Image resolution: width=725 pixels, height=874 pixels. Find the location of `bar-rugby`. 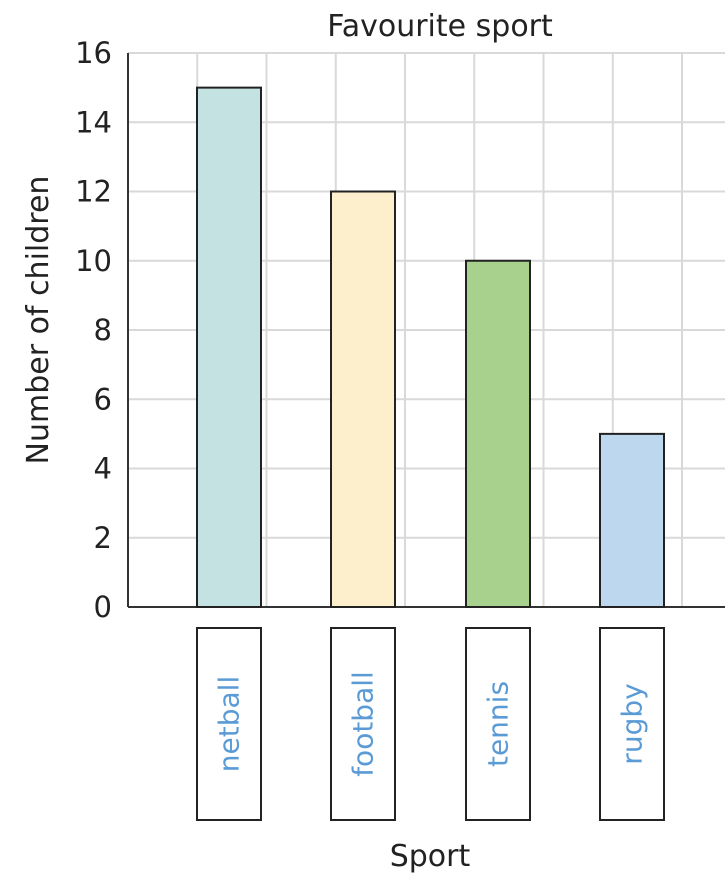

bar-rugby is located at coordinates (632, 520).